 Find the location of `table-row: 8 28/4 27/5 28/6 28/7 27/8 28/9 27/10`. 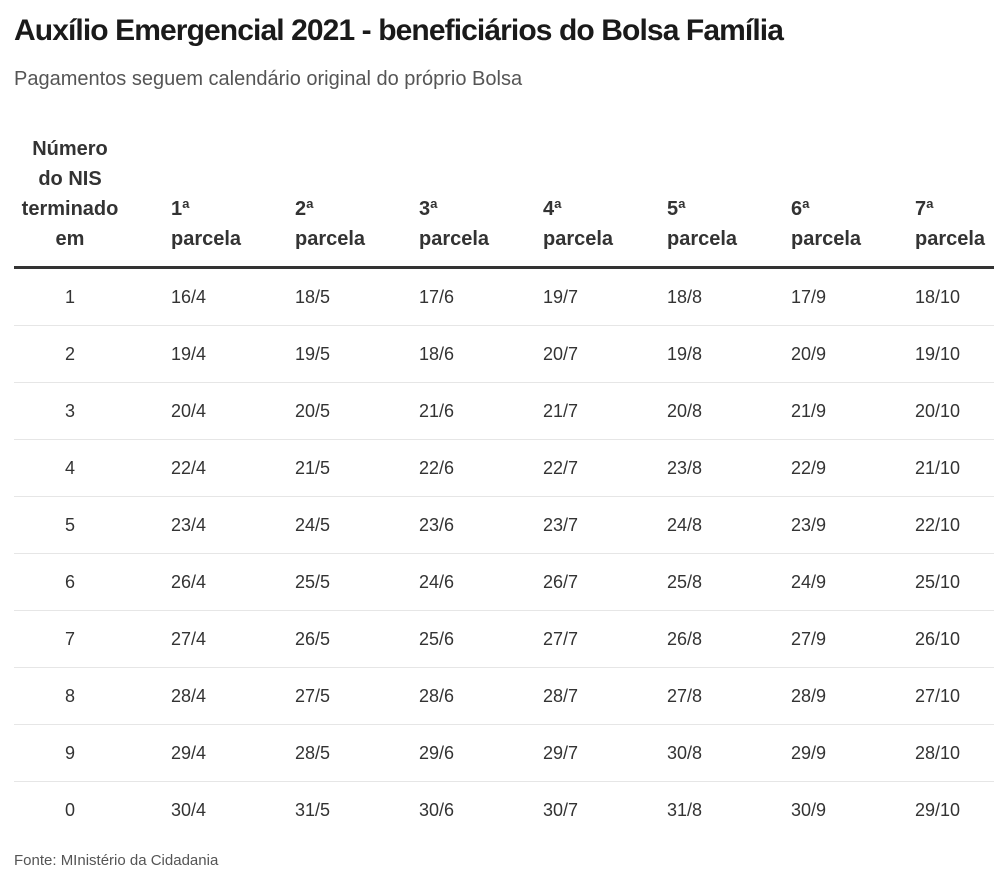

table-row: 8 28/4 27/5 28/6 28/7 27/8 28/9 27/10 is located at coordinates (504, 696).